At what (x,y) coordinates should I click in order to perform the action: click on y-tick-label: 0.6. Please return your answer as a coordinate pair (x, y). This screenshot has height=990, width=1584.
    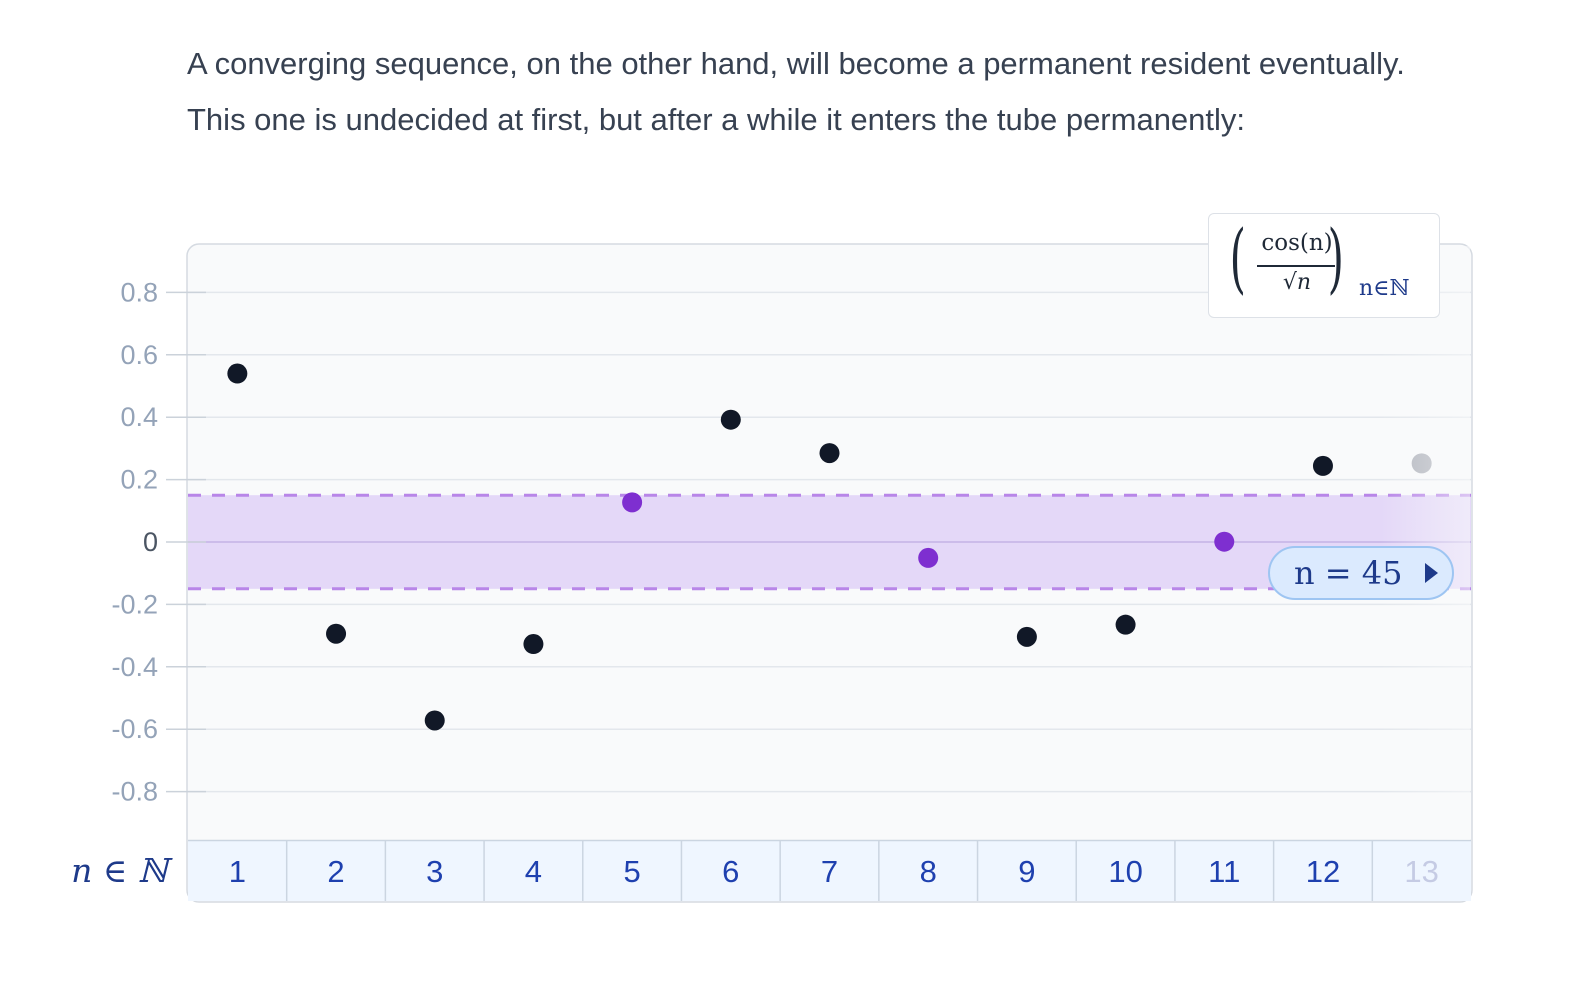
    Looking at the image, I should click on (139, 355).